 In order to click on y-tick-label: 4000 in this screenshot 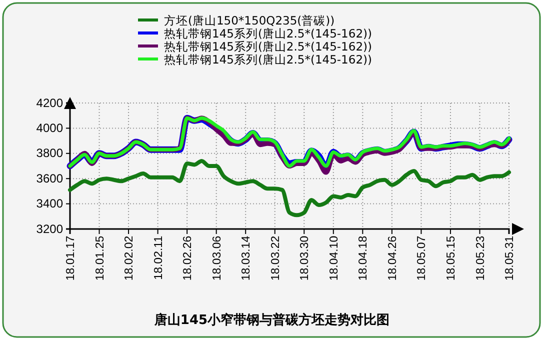, I will do `click(50, 128)`.